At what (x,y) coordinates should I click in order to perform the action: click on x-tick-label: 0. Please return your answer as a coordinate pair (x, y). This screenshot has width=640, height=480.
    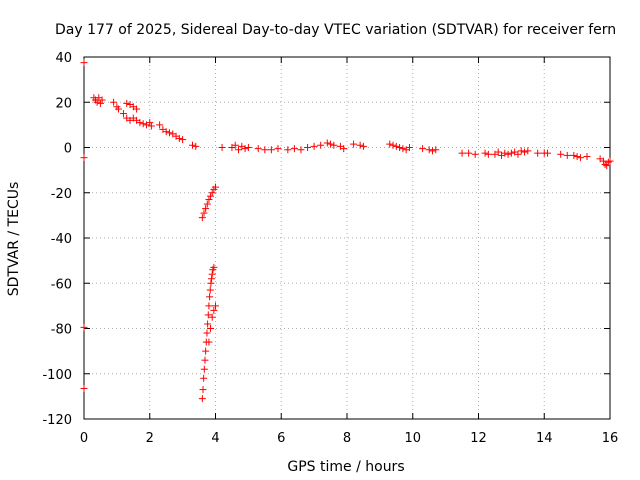
    Looking at the image, I should click on (84, 438).